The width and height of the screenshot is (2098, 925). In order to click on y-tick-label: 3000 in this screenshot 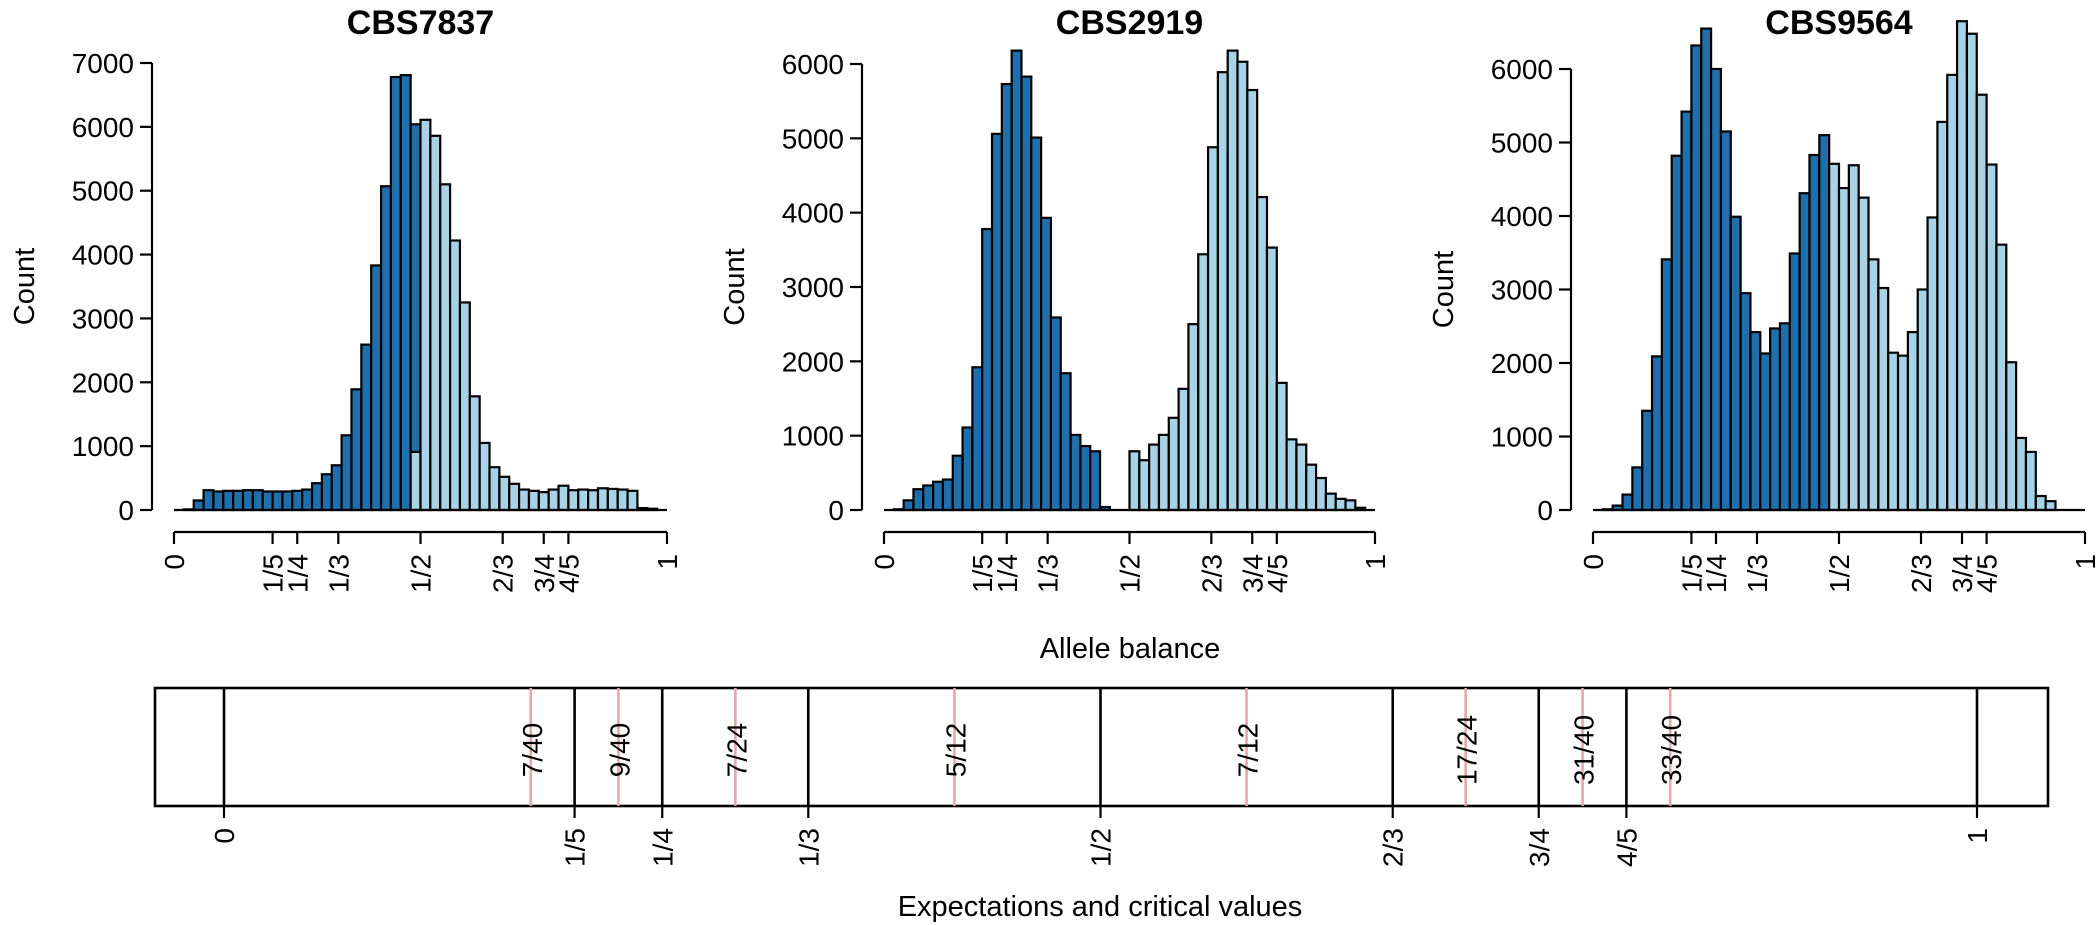, I will do `click(813, 287)`.